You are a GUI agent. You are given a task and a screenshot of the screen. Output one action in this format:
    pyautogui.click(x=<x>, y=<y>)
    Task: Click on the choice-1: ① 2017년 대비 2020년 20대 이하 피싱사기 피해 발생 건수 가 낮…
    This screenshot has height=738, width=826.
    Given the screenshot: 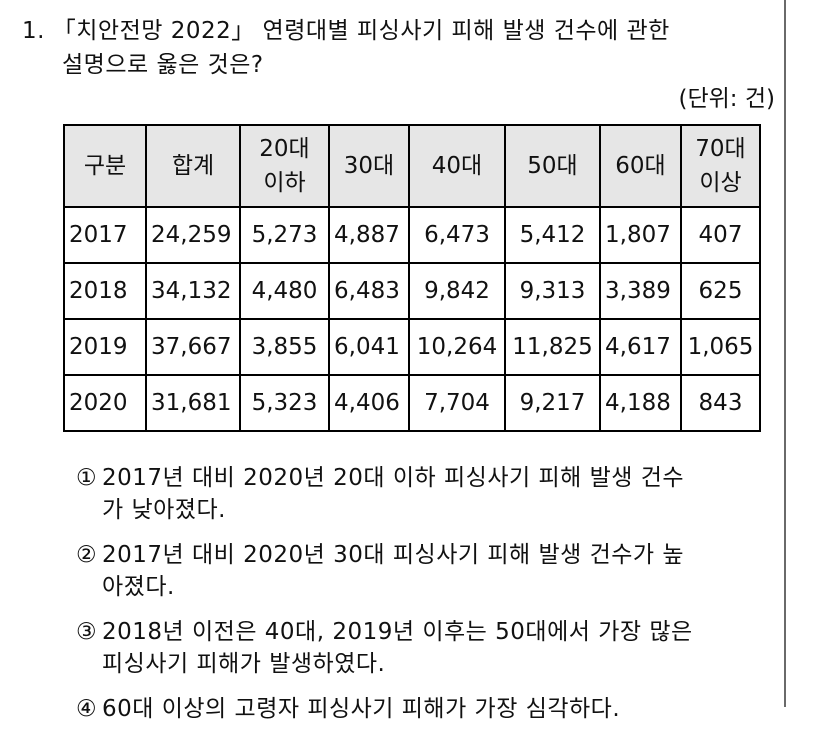 What is the action you would take?
    pyautogui.click(x=426, y=494)
    